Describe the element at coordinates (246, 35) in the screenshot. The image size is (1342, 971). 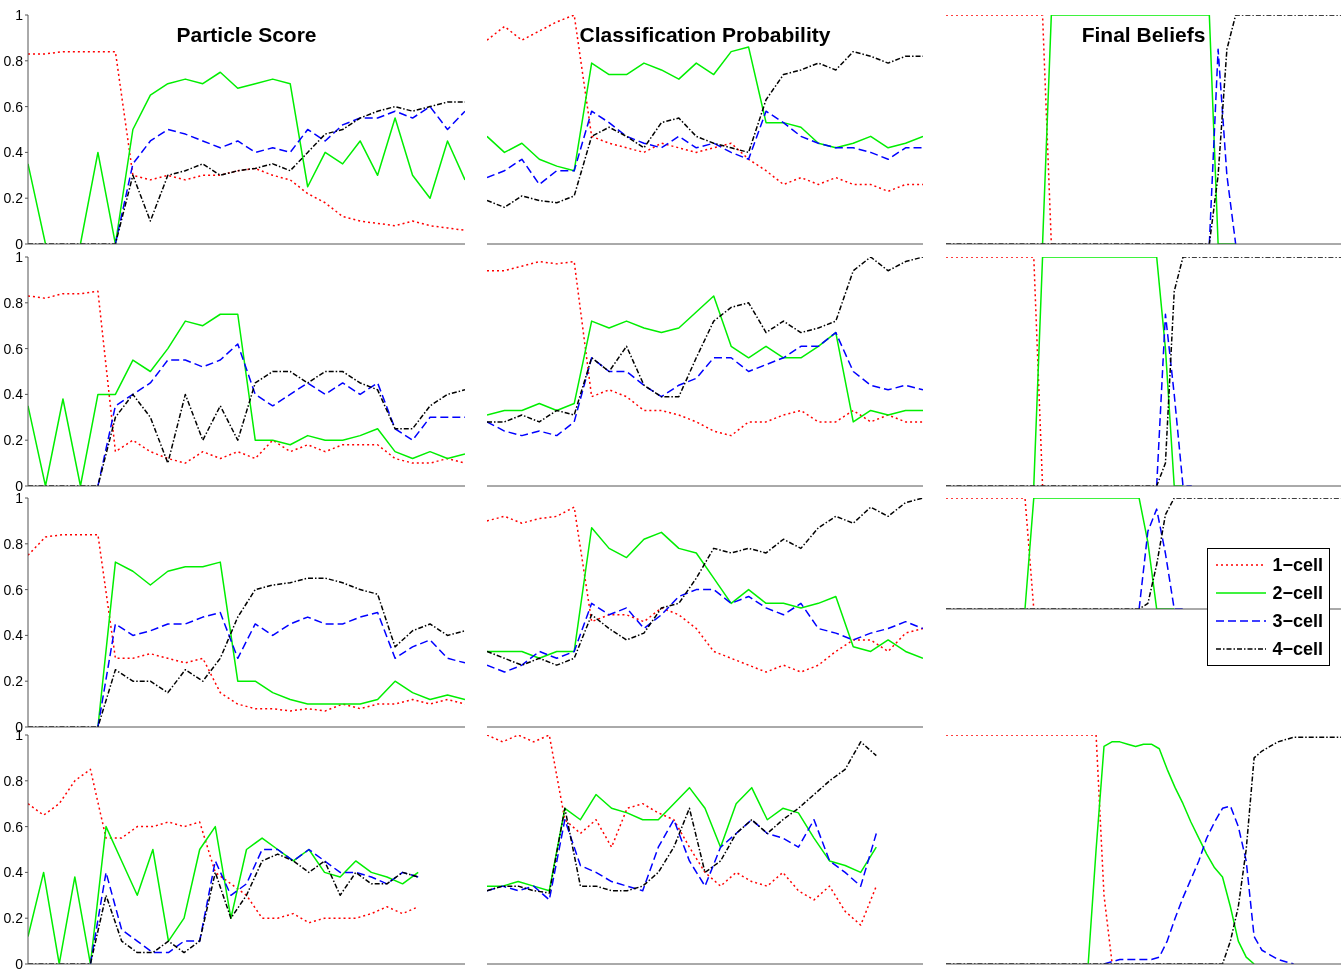
I see `chart-title: Particle Score` at that location.